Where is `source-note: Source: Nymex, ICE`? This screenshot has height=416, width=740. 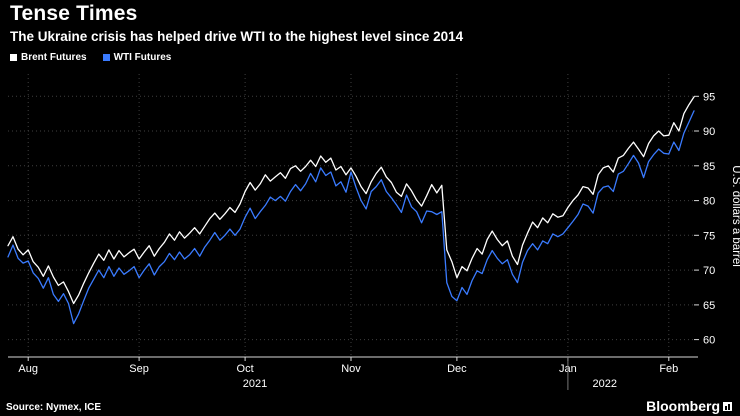 source-note: Source: Nymex, ICE is located at coordinates (54, 407).